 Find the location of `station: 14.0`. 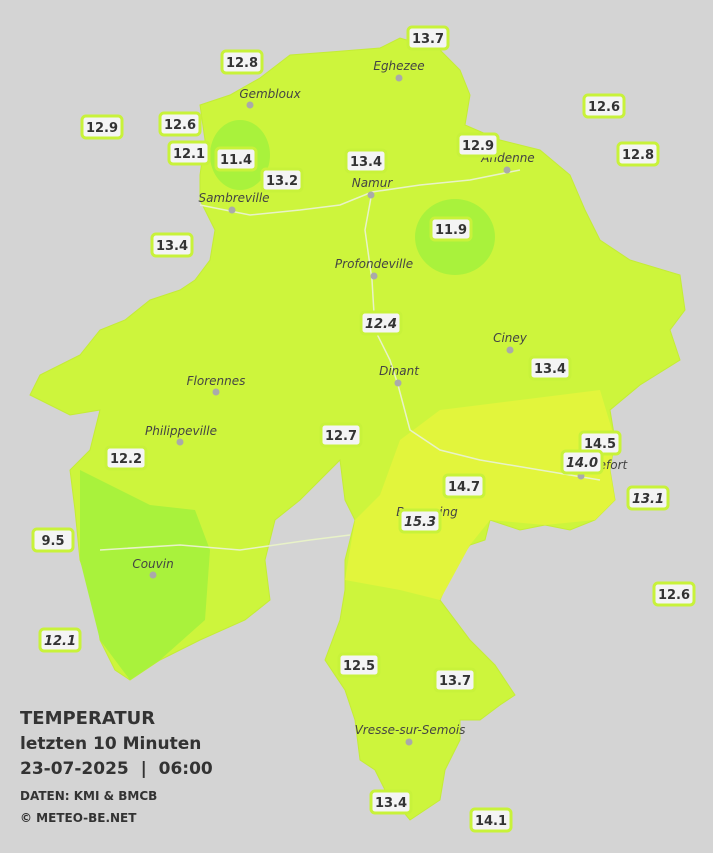

station: 14.0 is located at coordinates (582, 462).